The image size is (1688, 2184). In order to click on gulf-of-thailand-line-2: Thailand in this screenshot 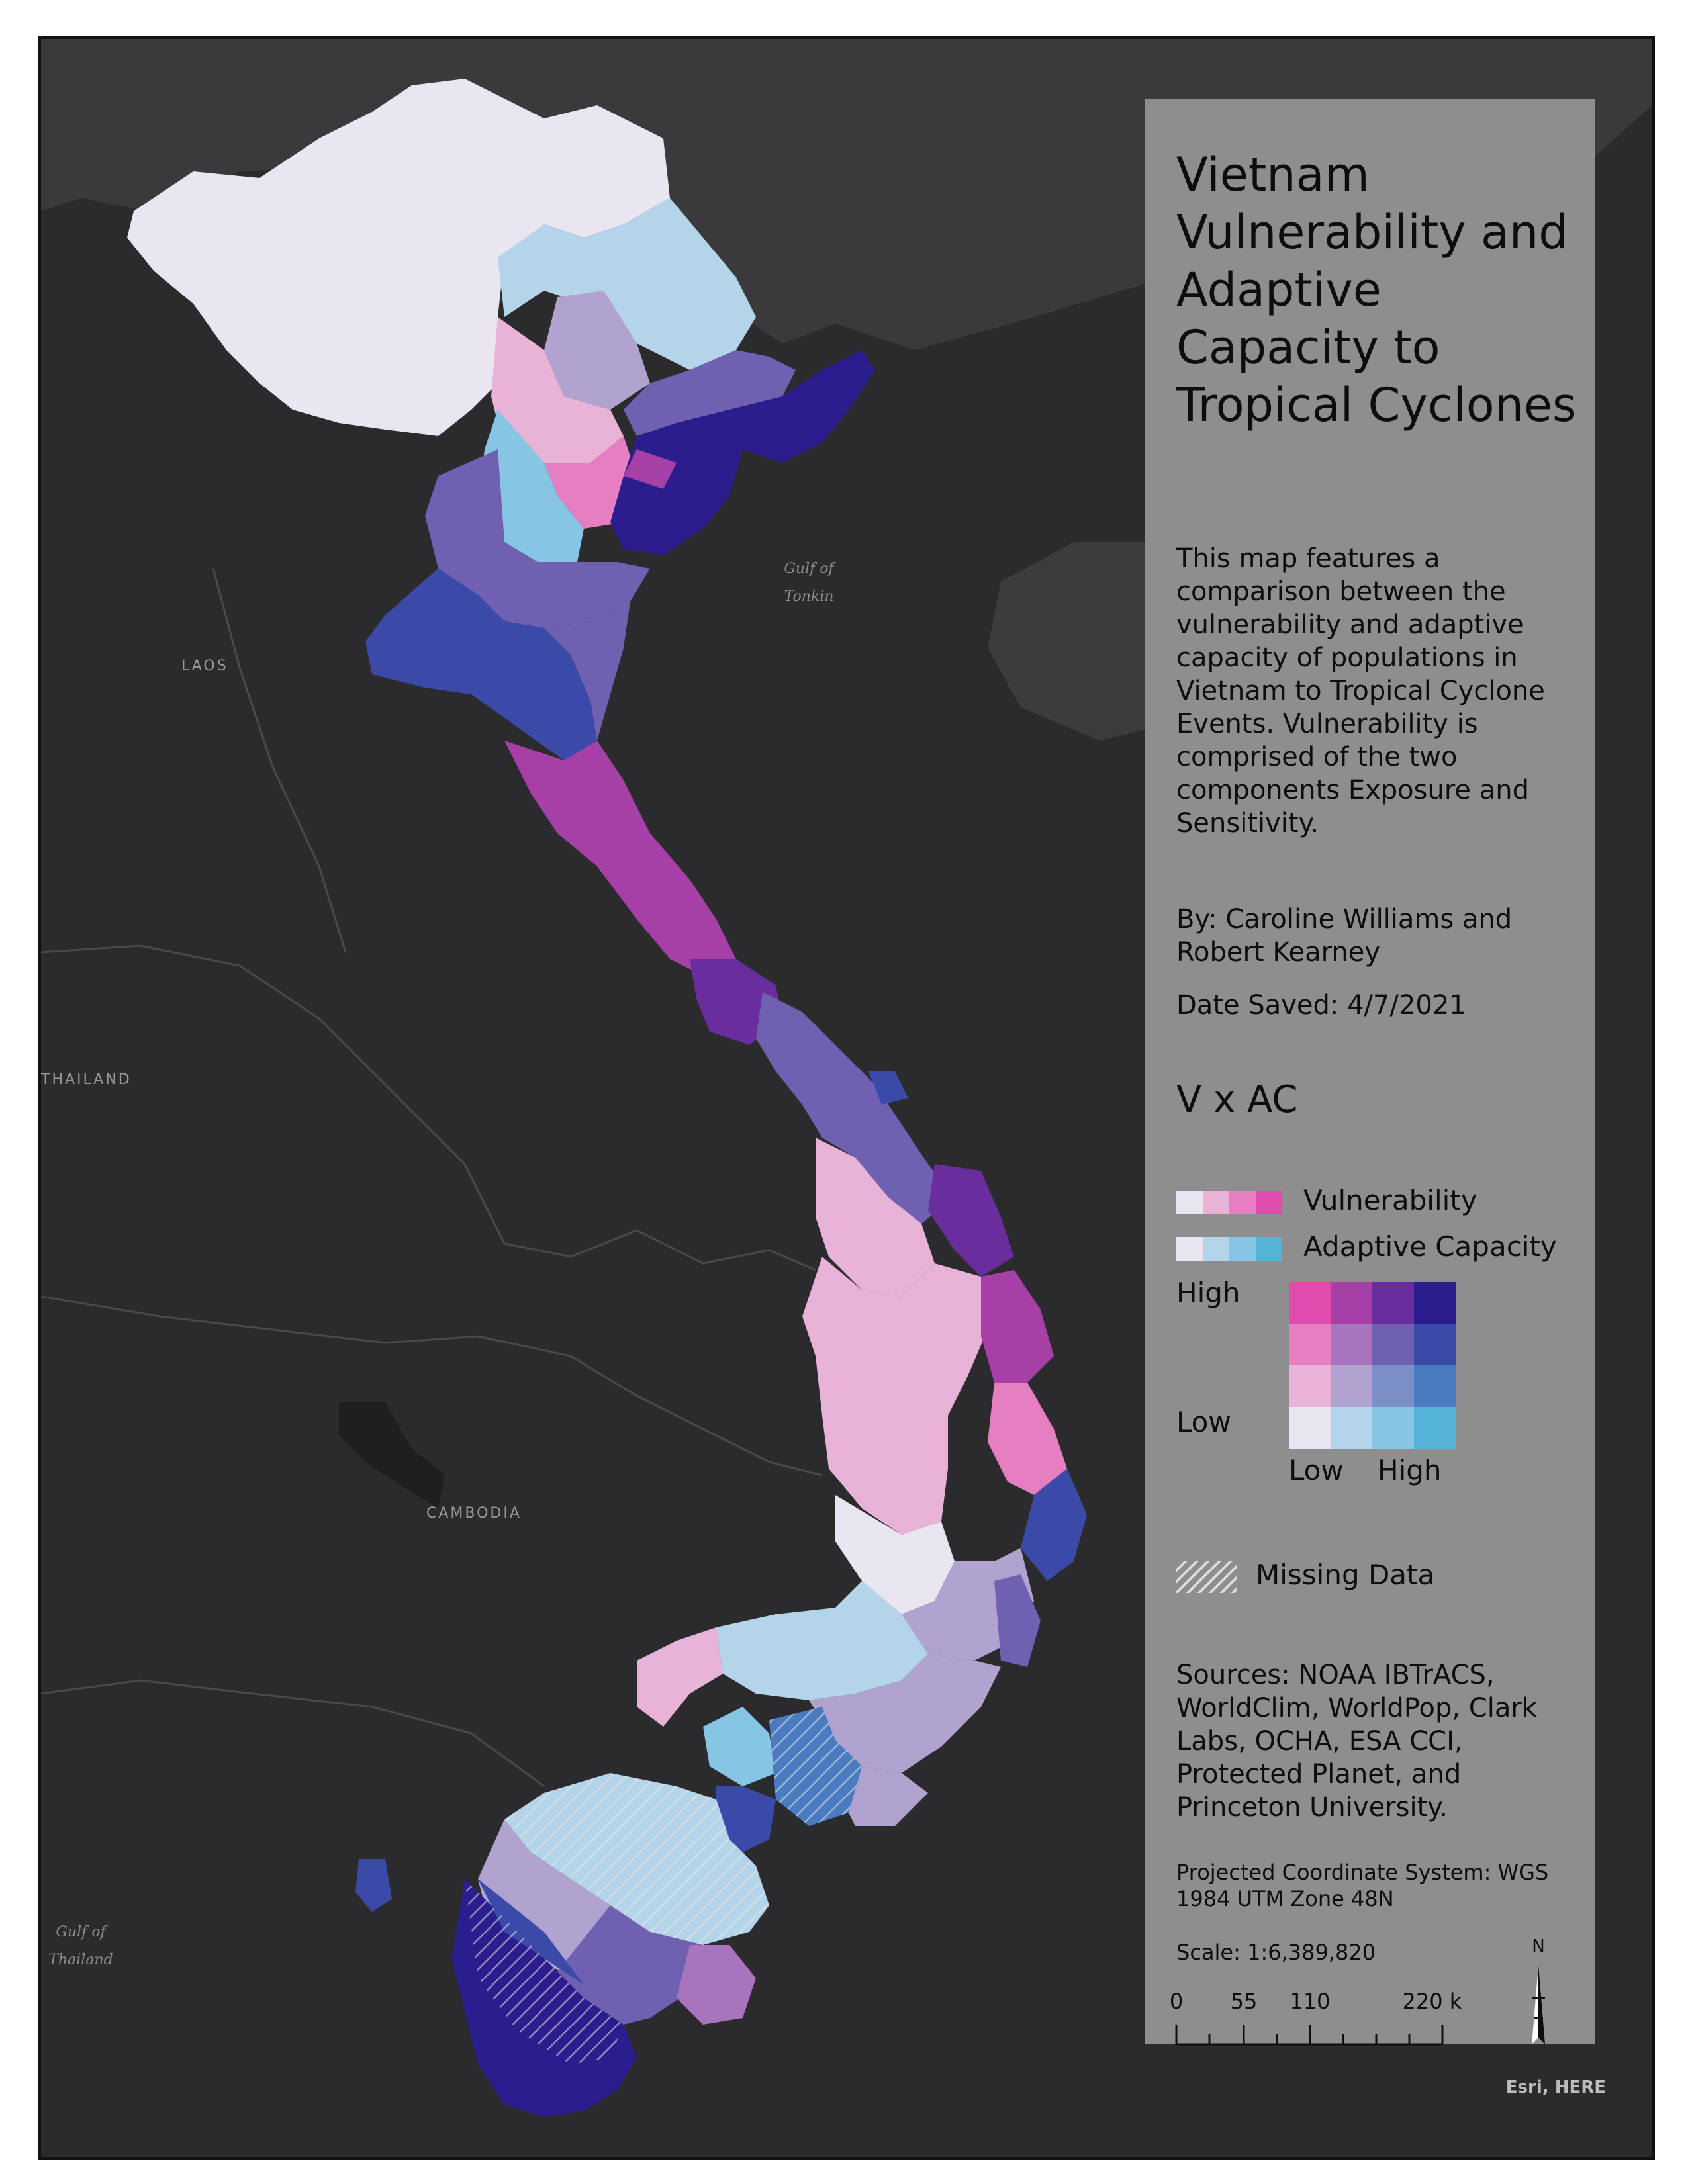, I will do `click(80, 1960)`.